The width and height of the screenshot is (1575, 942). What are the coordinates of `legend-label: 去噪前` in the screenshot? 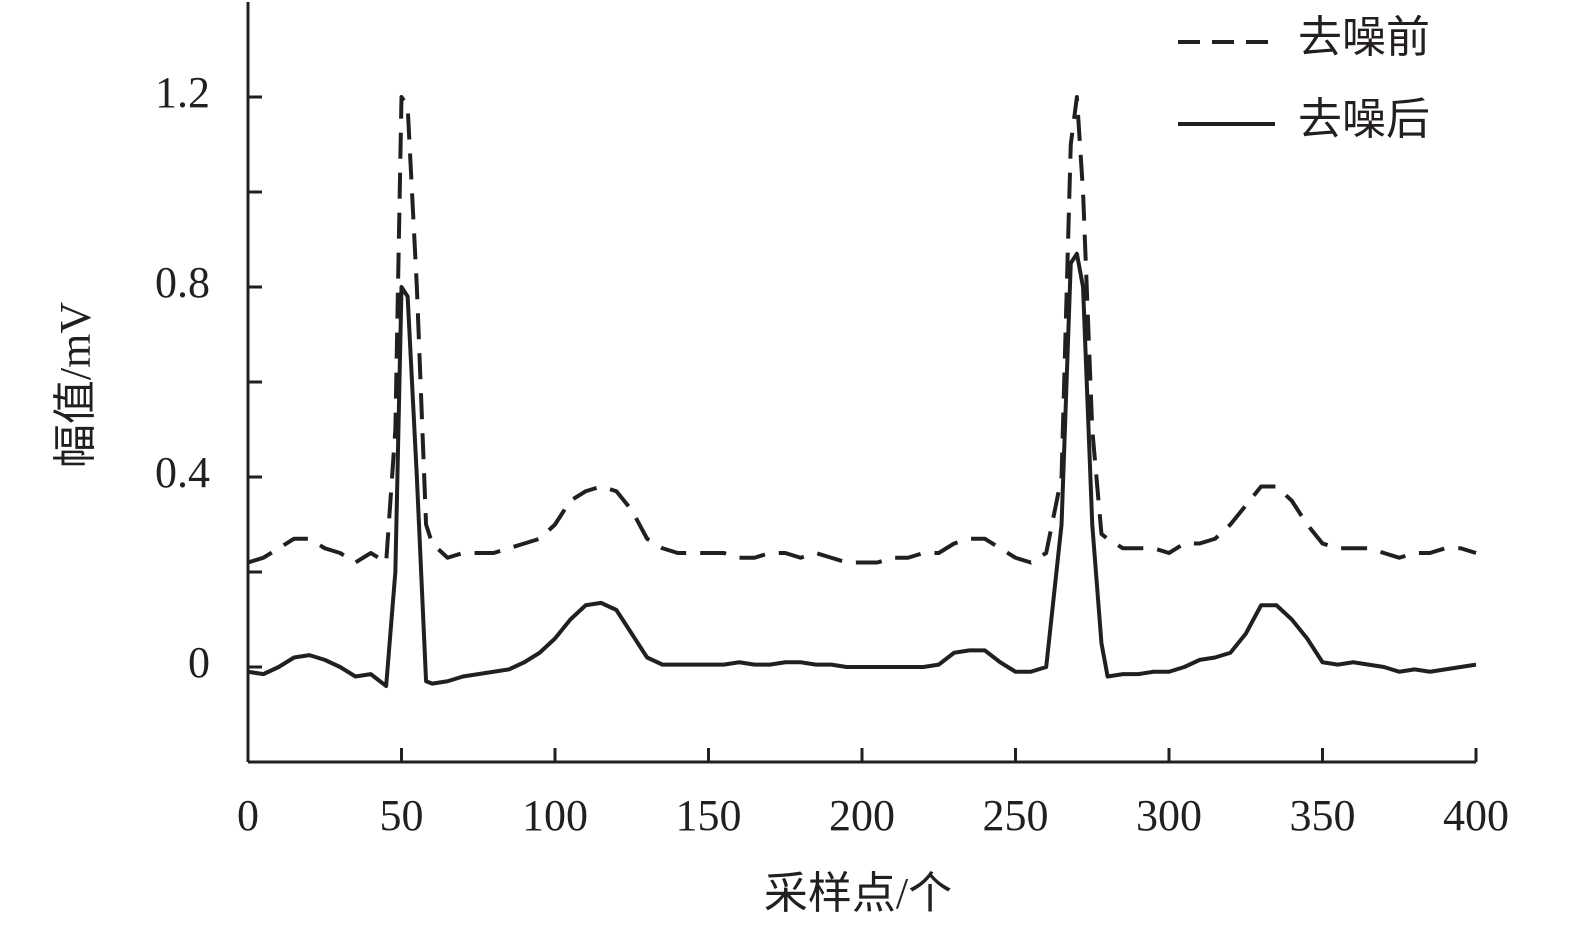 It's located at (1364, 37).